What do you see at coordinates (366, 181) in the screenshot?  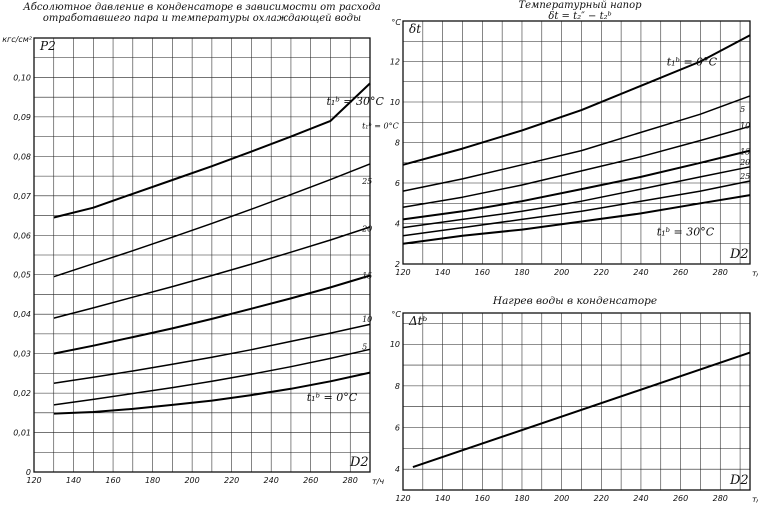 I see `pressure-annotation: 25` at bounding box center [366, 181].